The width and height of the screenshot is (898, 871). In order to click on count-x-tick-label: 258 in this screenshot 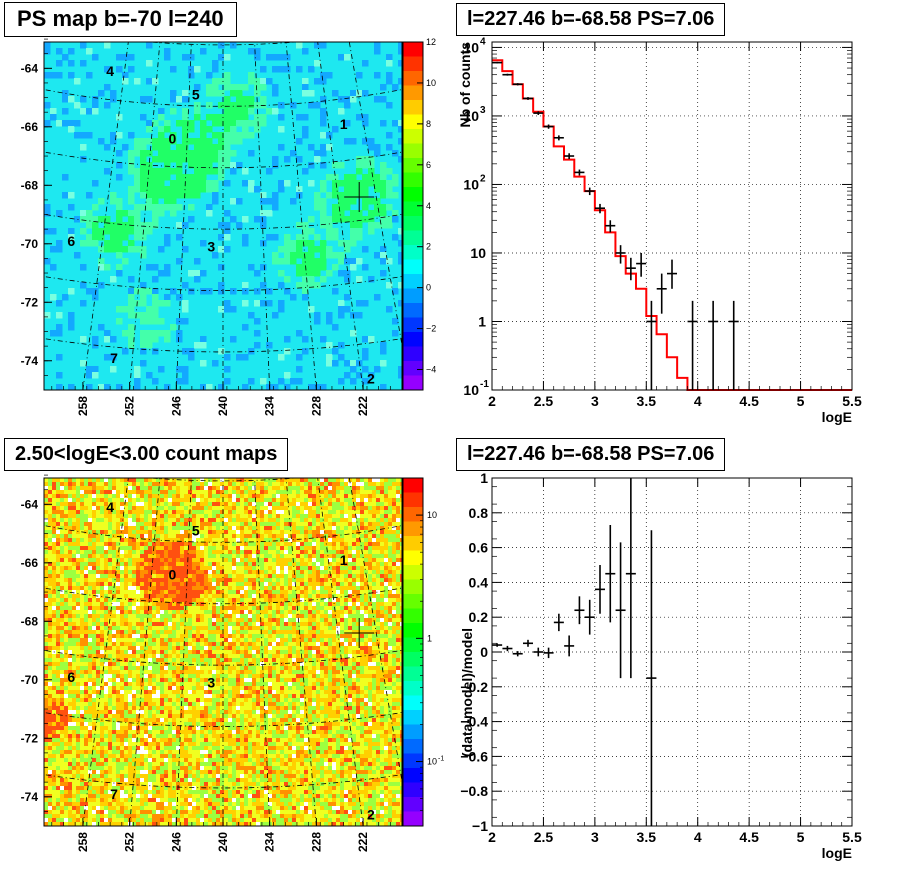, I will do `click(83, 842)`.